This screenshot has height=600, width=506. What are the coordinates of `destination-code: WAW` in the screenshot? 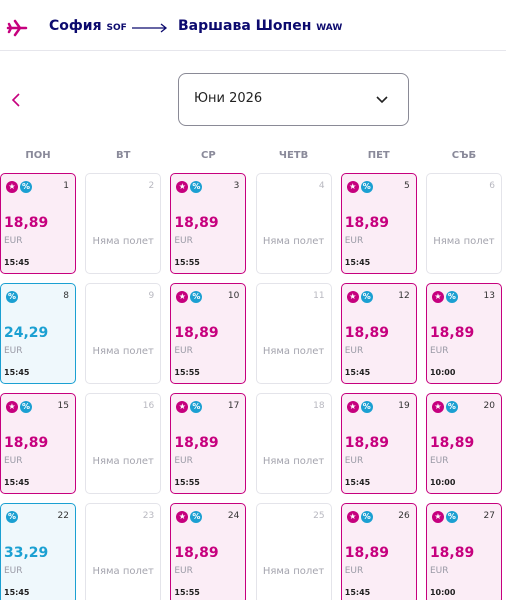 It's located at (329, 28).